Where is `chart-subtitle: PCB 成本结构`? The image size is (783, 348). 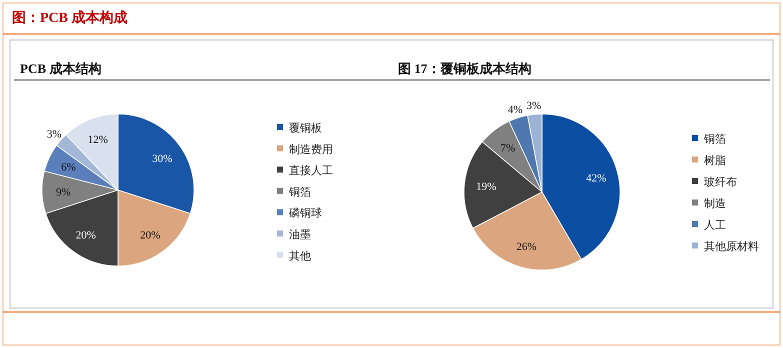 chart-subtitle: PCB 成本结构 is located at coordinates (61, 68).